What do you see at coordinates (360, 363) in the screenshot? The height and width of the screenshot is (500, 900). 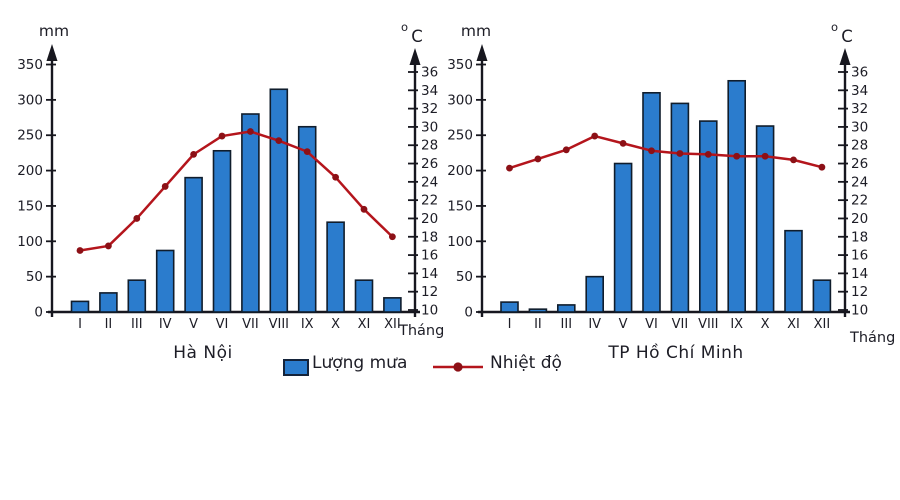 I see `legend-rain-label: Lượng mưa` at bounding box center [360, 363].